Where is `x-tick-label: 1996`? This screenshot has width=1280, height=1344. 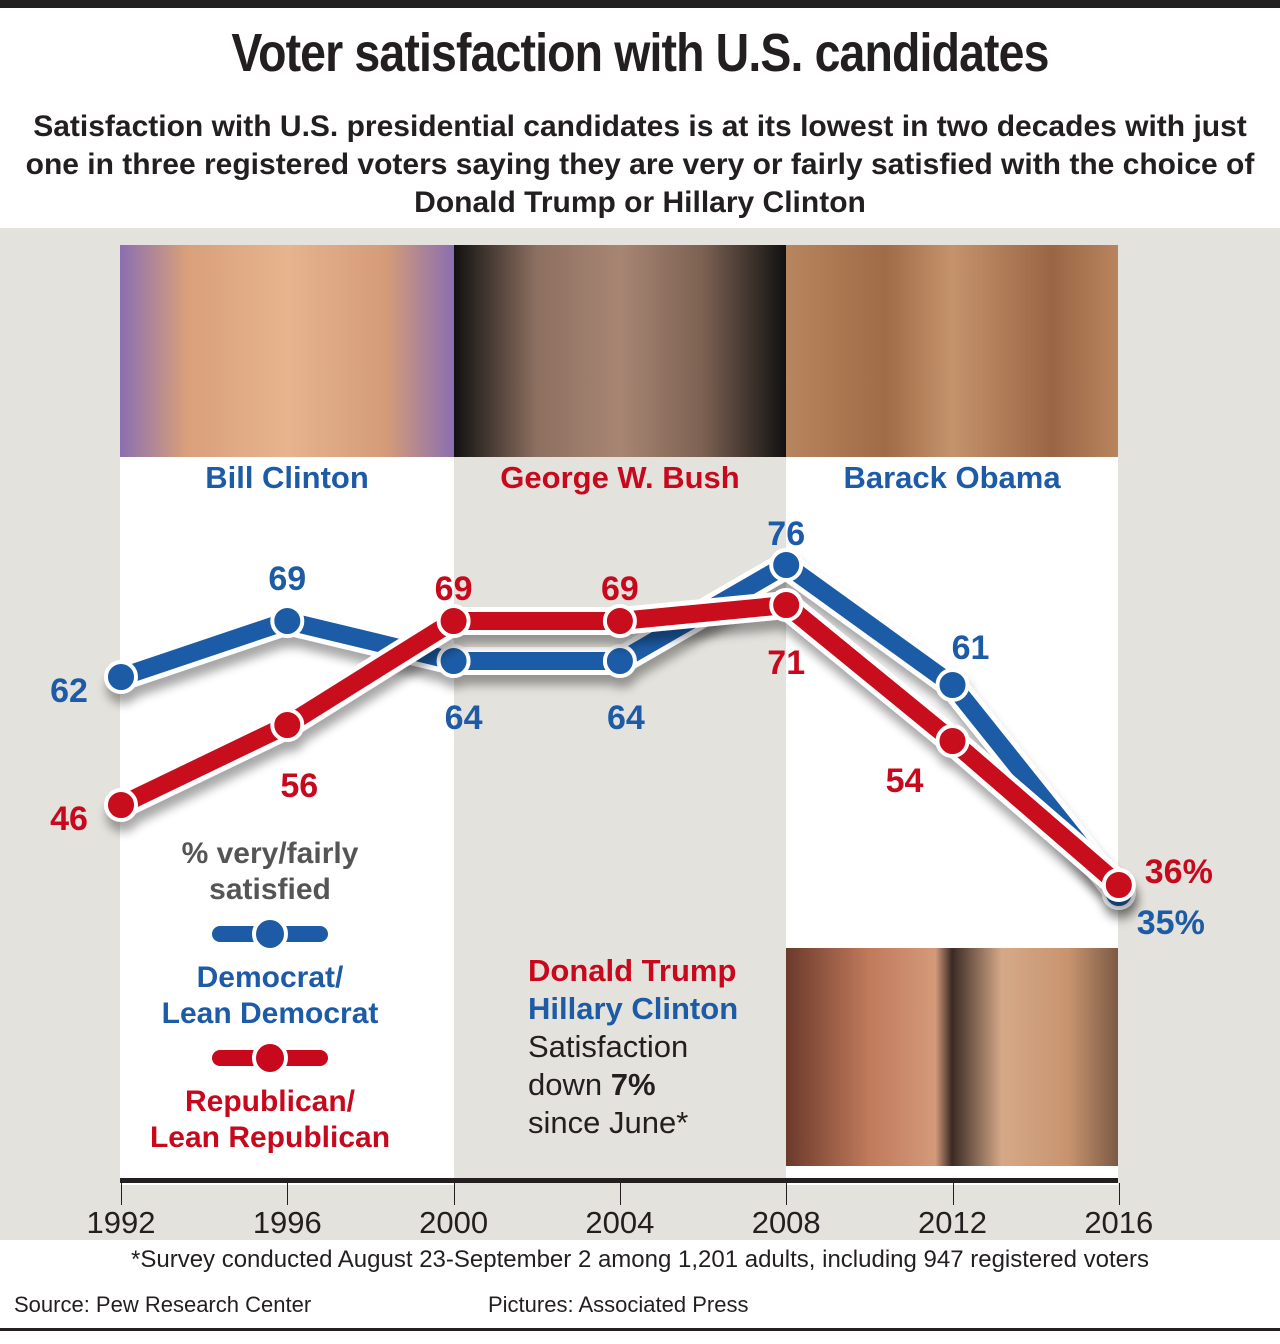
x-tick-label: 1996 is located at coordinates (287, 1222).